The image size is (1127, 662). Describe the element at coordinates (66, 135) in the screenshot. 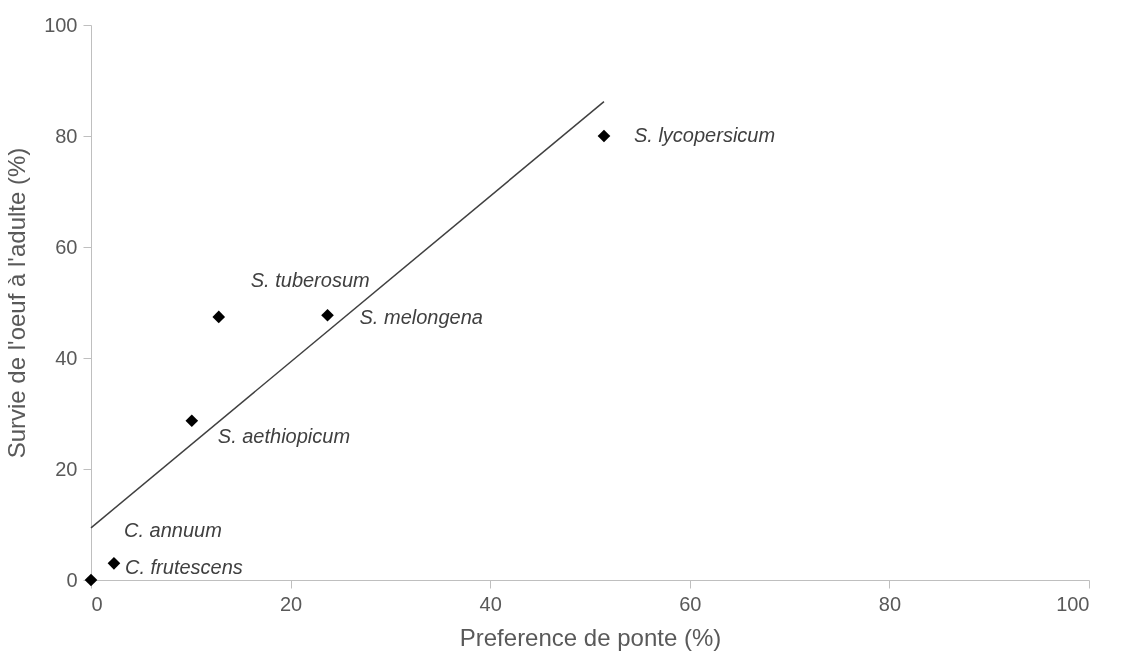

I see `y-tick-label: 80` at that location.